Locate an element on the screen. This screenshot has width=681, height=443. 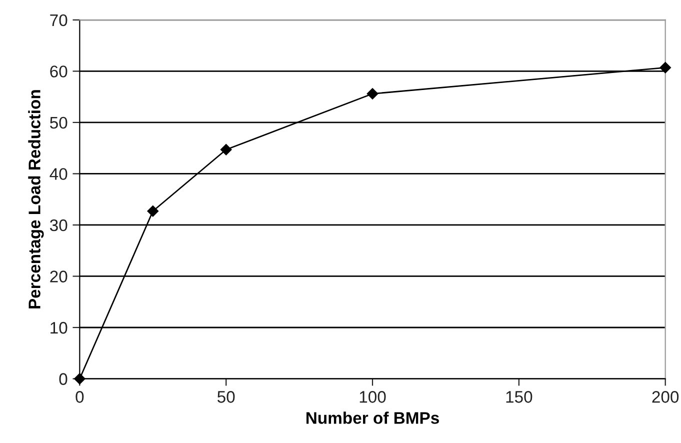
x-tick-label: 50 is located at coordinates (226, 397).